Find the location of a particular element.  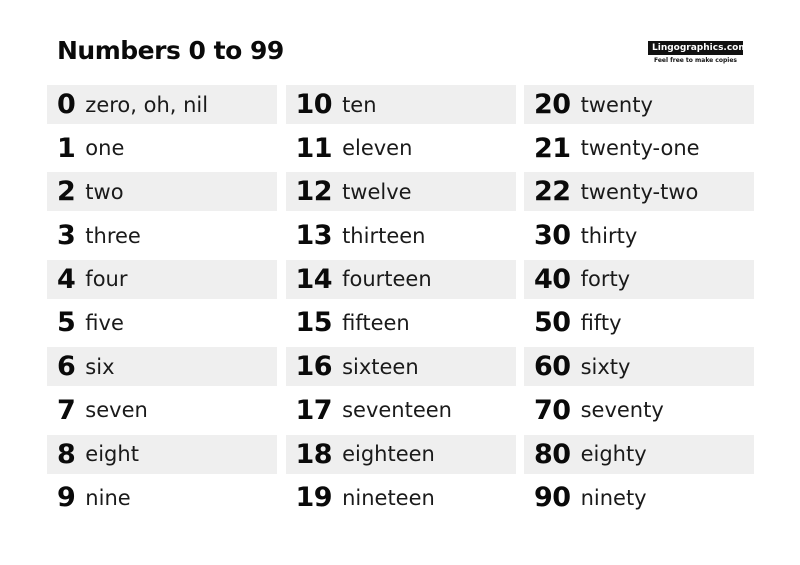

number-row: 20 twenty is located at coordinates (639, 104).